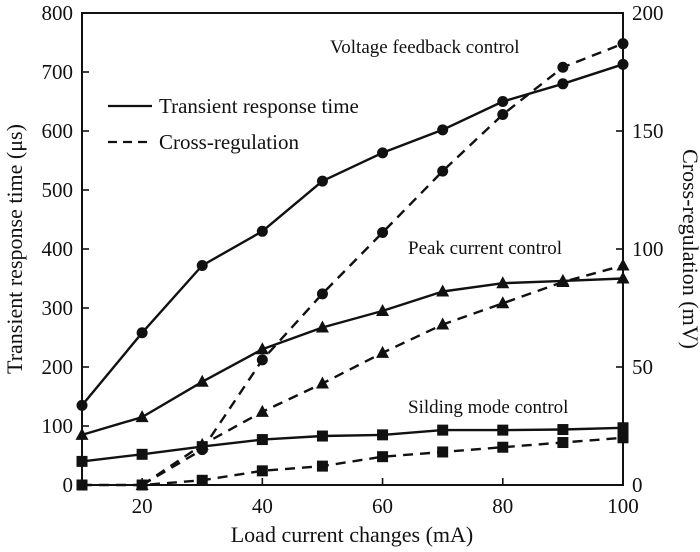 The width and height of the screenshot is (700, 552). Describe the element at coordinates (58, 72) in the screenshot. I see `left-y-tick-label: 700` at that location.